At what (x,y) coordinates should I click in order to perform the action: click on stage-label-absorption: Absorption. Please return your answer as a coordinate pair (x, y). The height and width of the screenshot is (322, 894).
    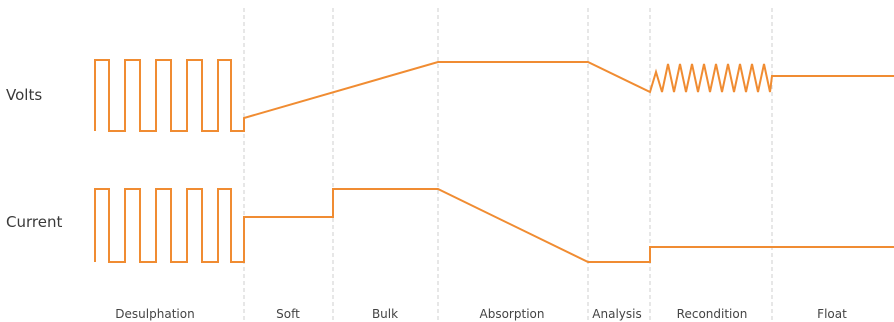
    Looking at the image, I should click on (512, 314).